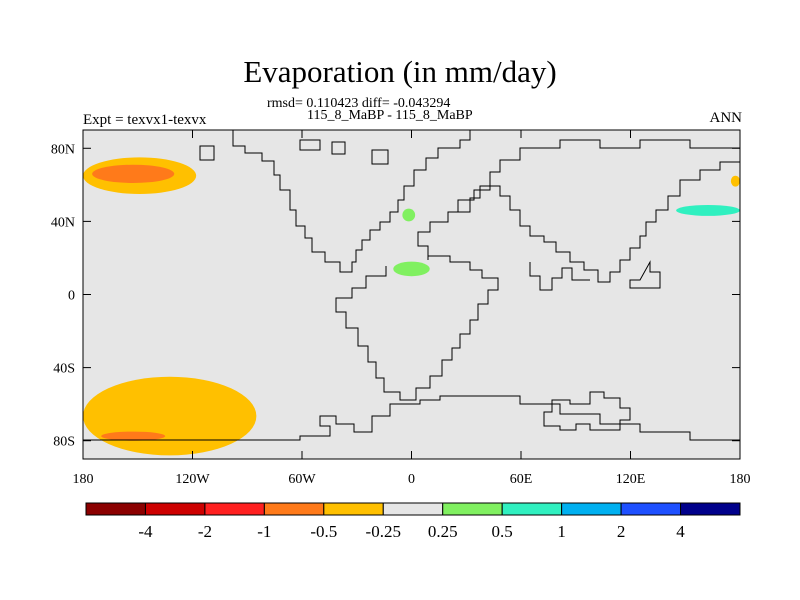 The height and width of the screenshot is (600, 800). Describe the element at coordinates (145, 531) in the screenshot. I see `colorbar-label: -4` at that location.